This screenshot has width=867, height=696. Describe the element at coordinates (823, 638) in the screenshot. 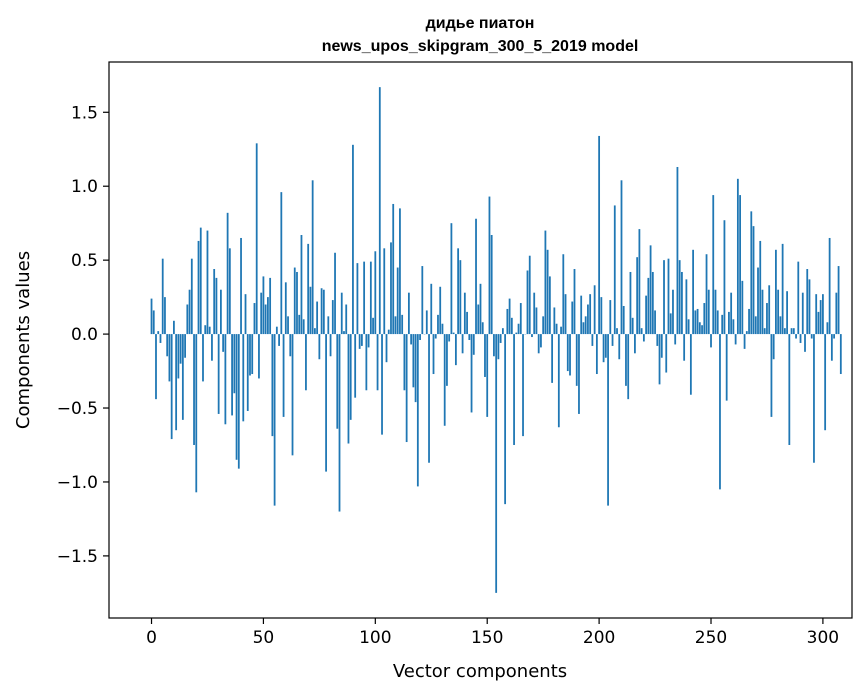

I see `x-tick-label: 300` at that location.